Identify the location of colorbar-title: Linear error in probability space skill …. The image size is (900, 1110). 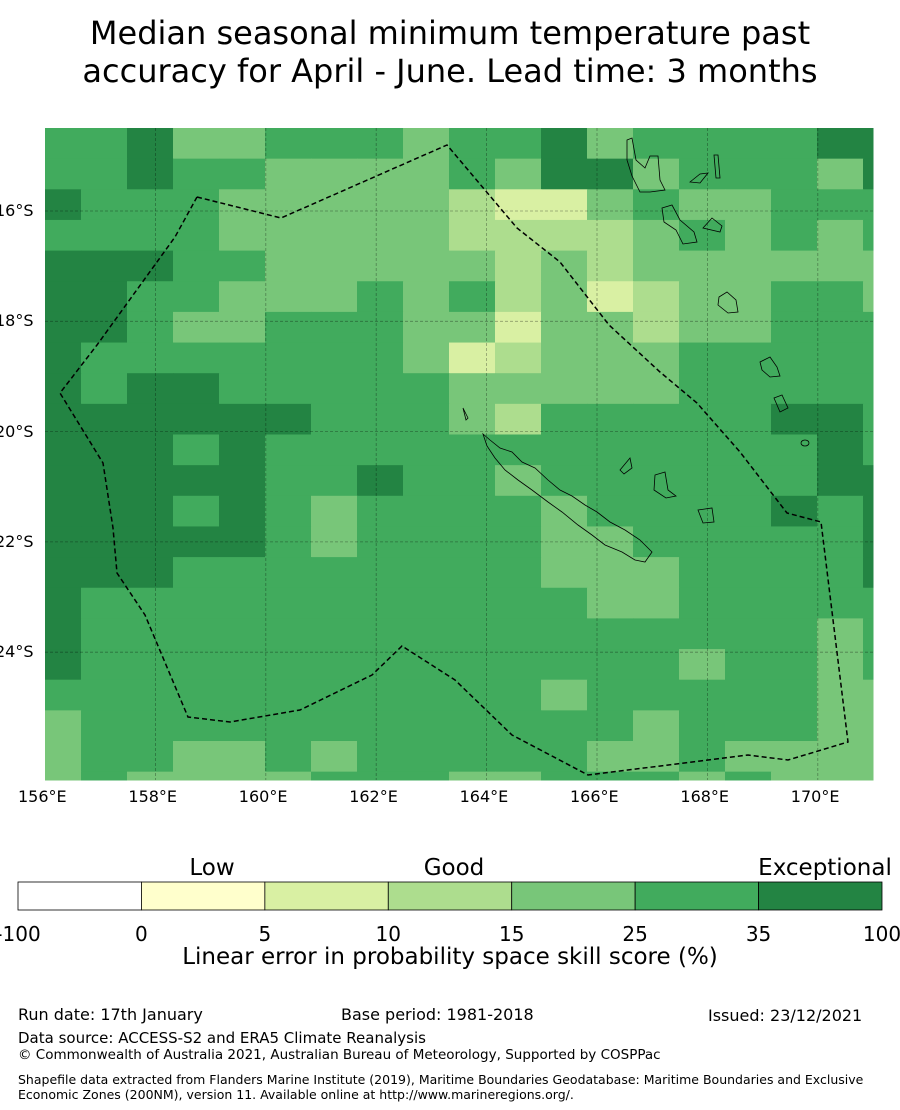
(450, 957).